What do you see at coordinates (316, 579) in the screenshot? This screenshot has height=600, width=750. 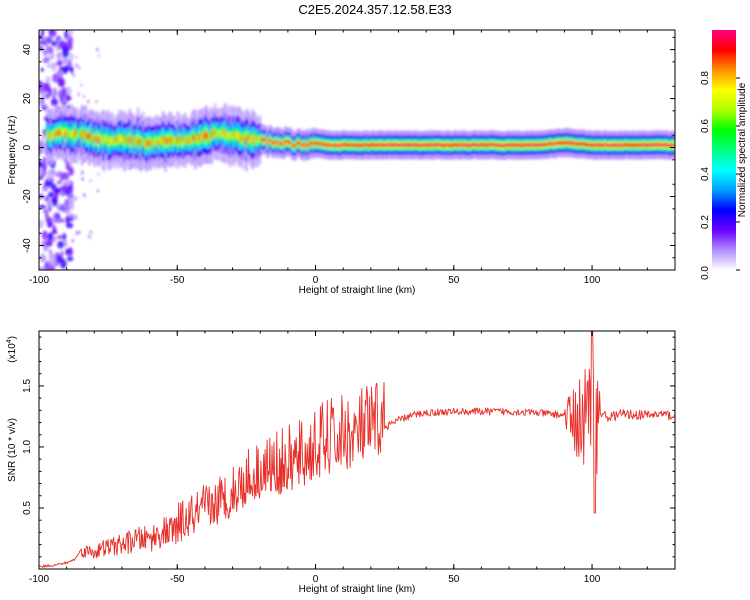 I see `snr-x-tick-label: 0` at bounding box center [316, 579].